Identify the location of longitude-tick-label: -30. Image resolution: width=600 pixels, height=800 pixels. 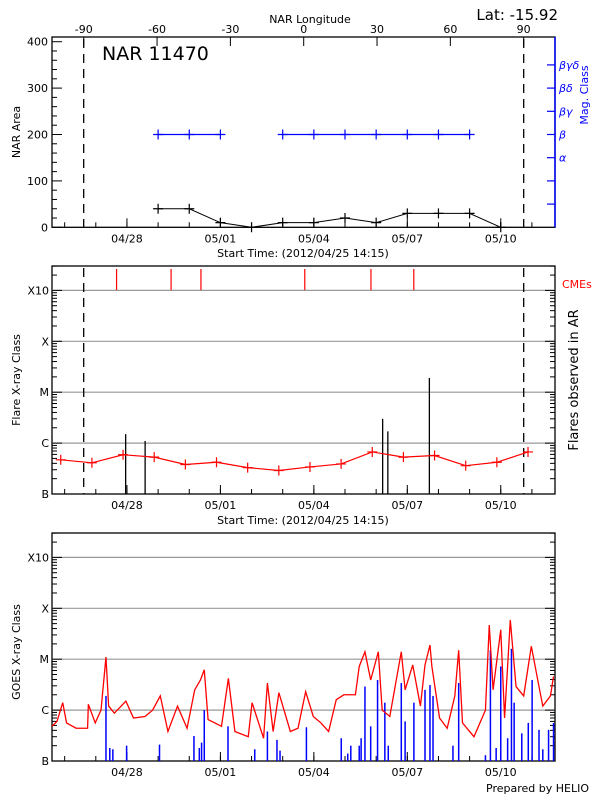
(230, 29).